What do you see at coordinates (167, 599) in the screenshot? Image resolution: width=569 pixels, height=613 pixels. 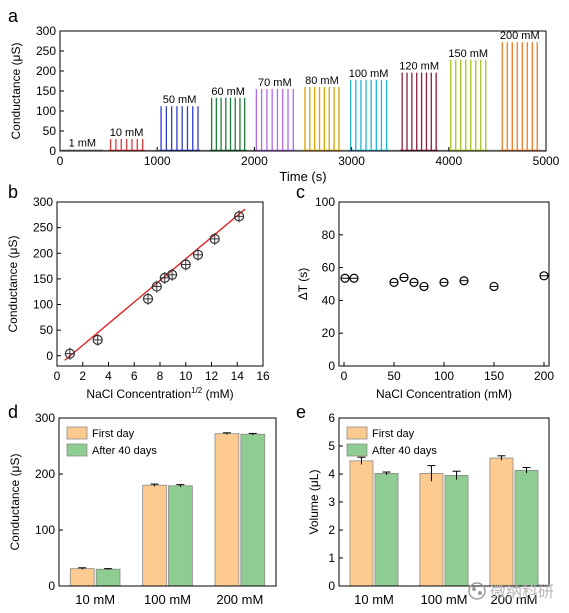 I see `x-tick-label: 100 mM` at bounding box center [167, 599].